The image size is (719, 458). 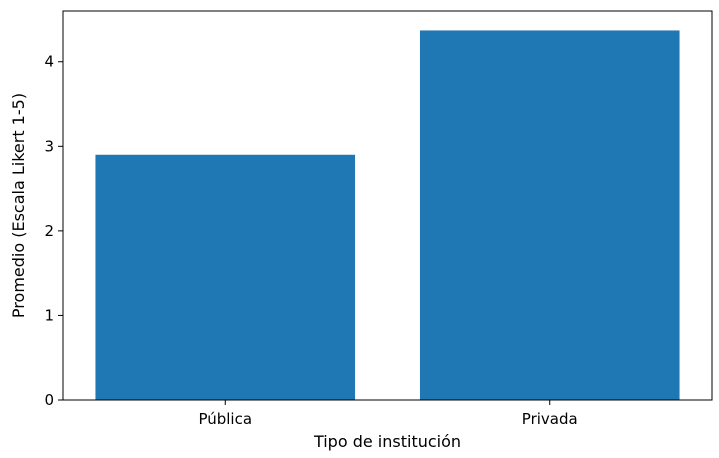 I want to click on y-tick-label: 1, so click(x=49, y=315).